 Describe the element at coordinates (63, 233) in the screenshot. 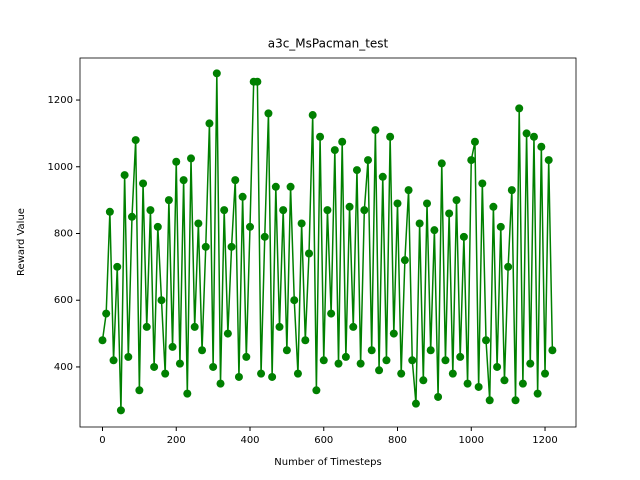

I see `y-tick-label: 800` at that location.